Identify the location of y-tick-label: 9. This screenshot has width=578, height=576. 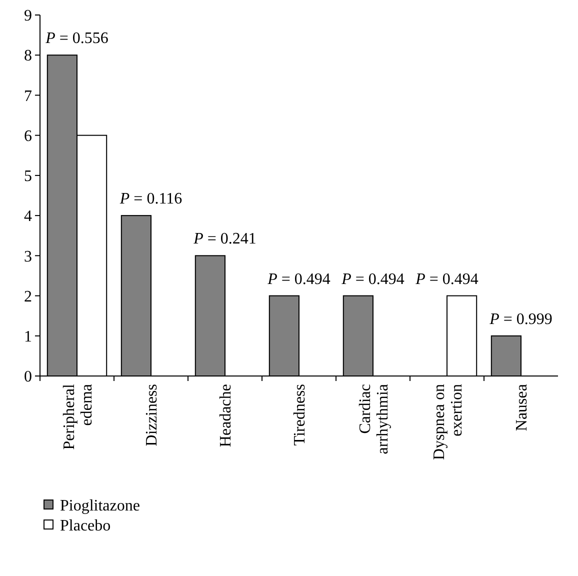
(28, 16).